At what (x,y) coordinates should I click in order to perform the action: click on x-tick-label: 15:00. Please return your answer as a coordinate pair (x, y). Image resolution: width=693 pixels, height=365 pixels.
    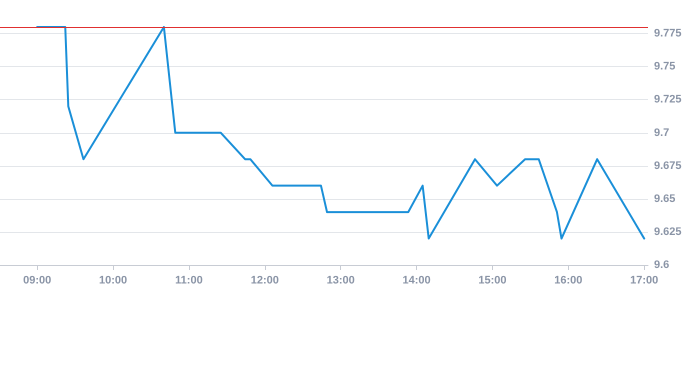
    Looking at the image, I should click on (492, 280).